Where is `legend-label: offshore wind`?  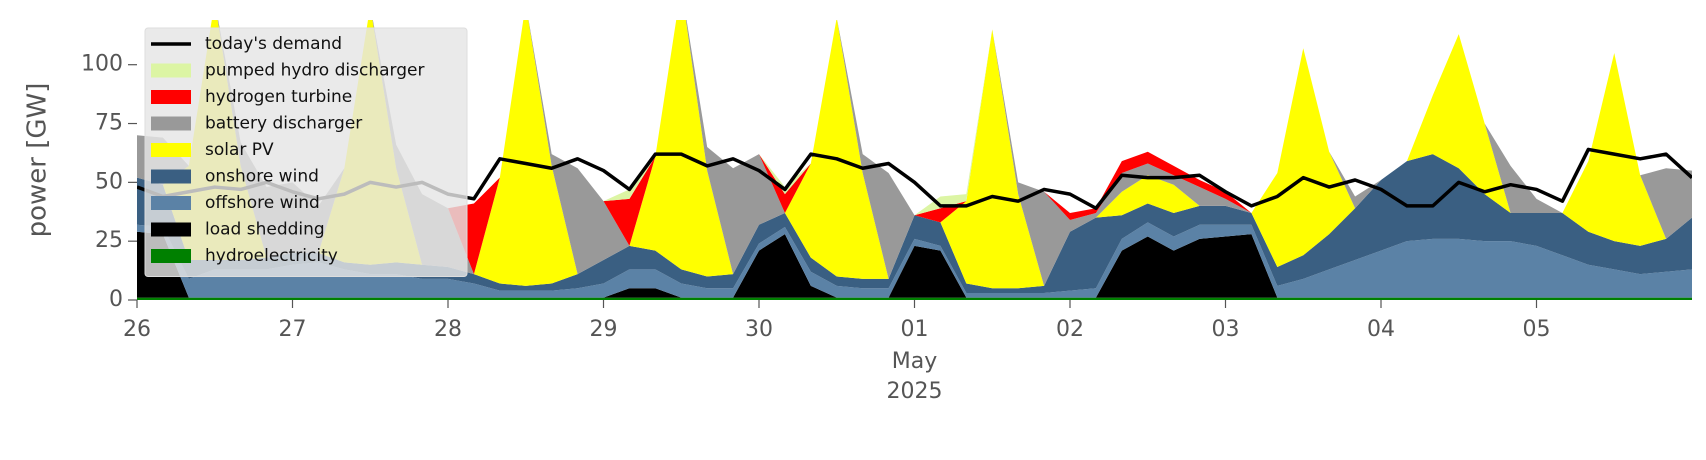 legend-label: offshore wind is located at coordinates (262, 203).